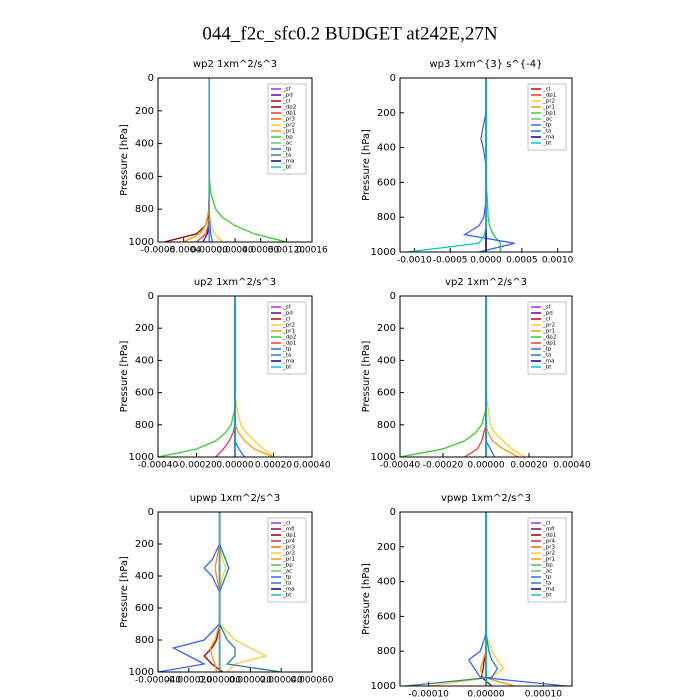 This screenshot has width=700, height=700. What do you see at coordinates (349, 33) in the screenshot?
I see `page-title: 044_f2c_sfc0.2 BUDGET at242E,27N` at bounding box center [349, 33].